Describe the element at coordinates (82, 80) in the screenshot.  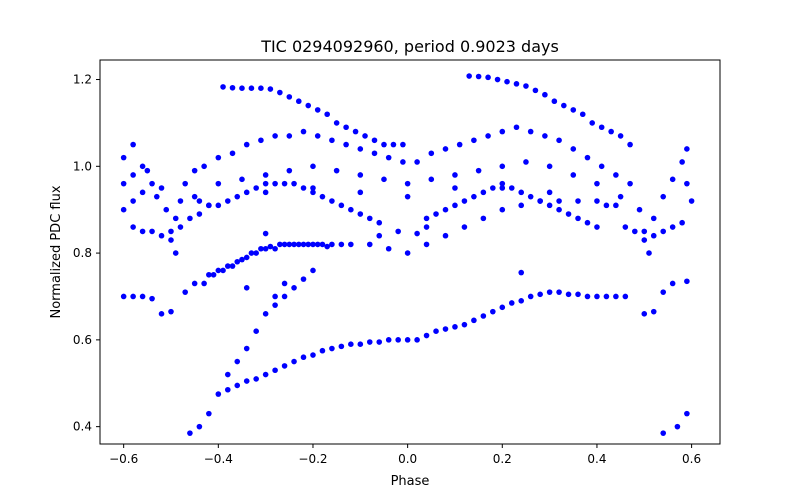
I see `y-tick-label: 1.2` at that location.